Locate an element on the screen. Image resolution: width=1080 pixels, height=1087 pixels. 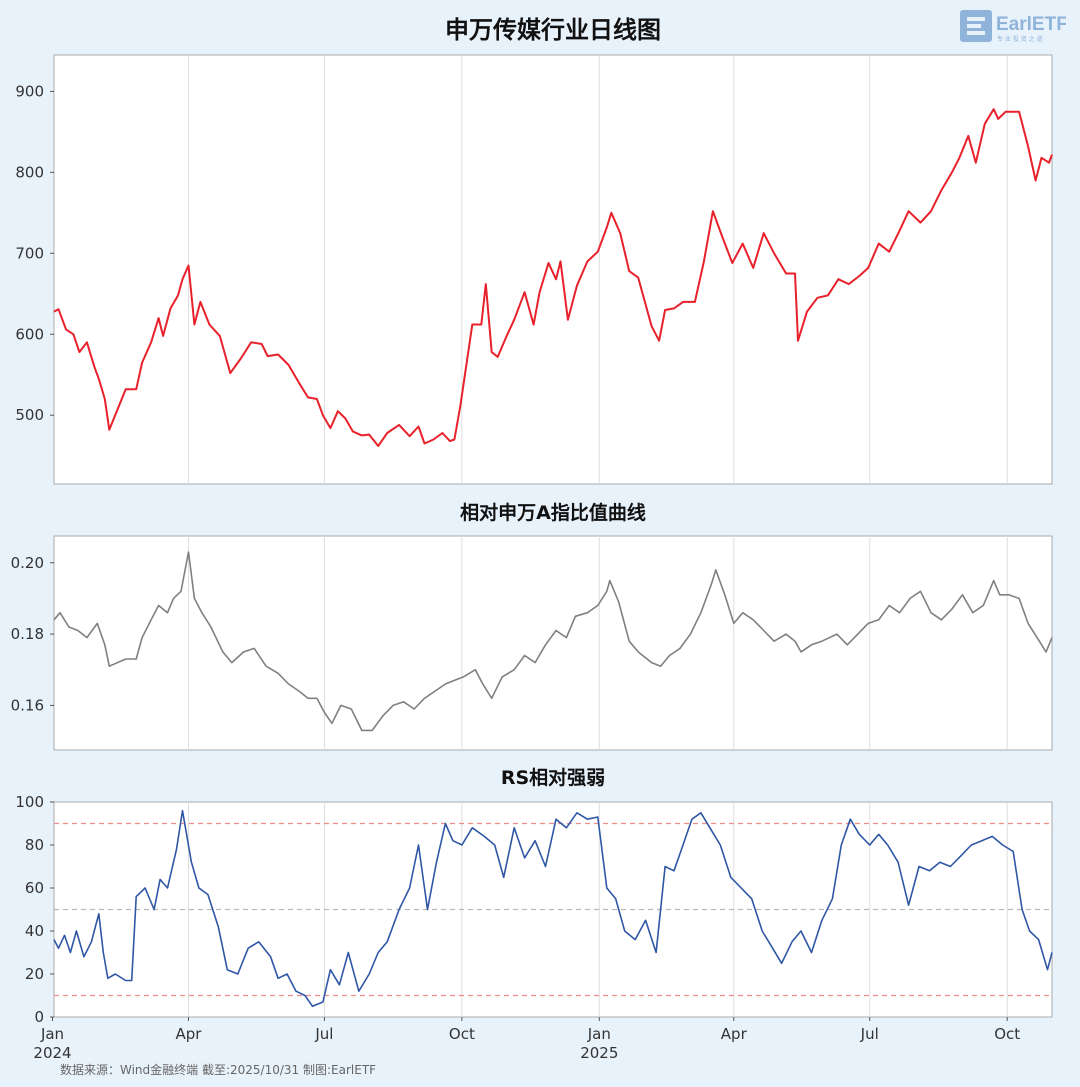
earletf-logo: EarlETF 专 业 投 资 之 道 is located at coordinates (1013, 26).